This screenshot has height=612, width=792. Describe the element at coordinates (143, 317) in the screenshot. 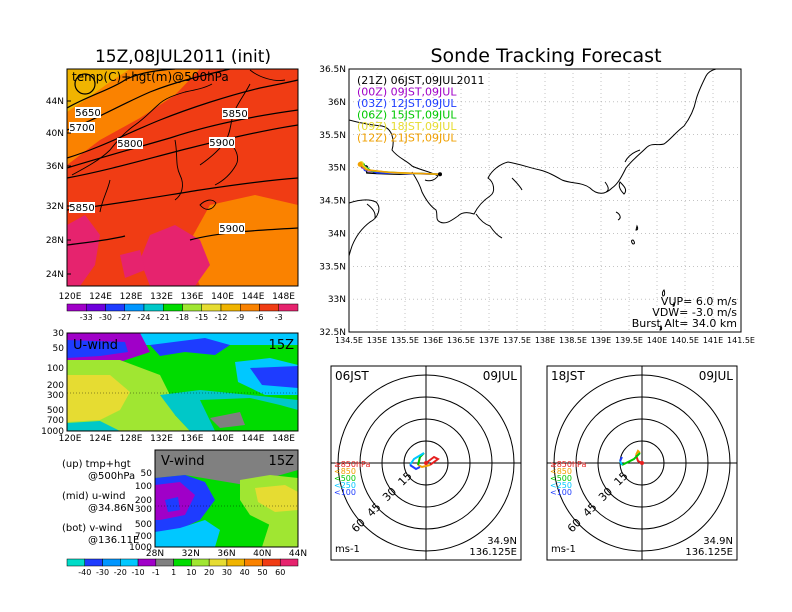

I see `colorbar-label: -24` at that location.